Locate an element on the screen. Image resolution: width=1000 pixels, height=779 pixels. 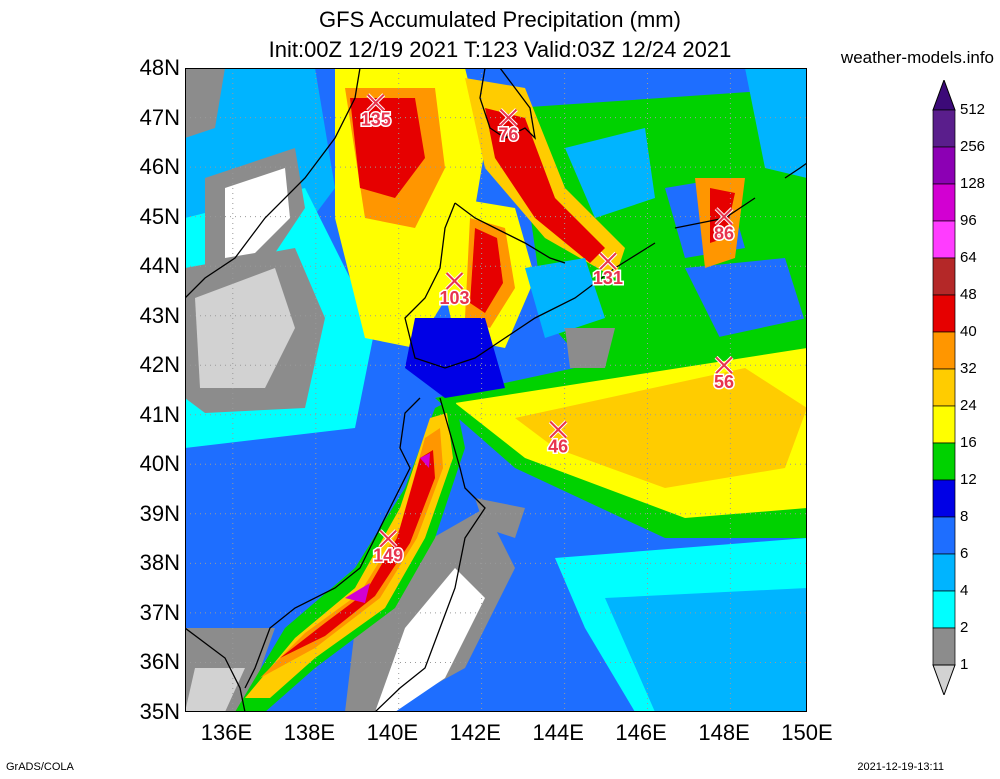
colorbar is located at coordinates (944, 387).